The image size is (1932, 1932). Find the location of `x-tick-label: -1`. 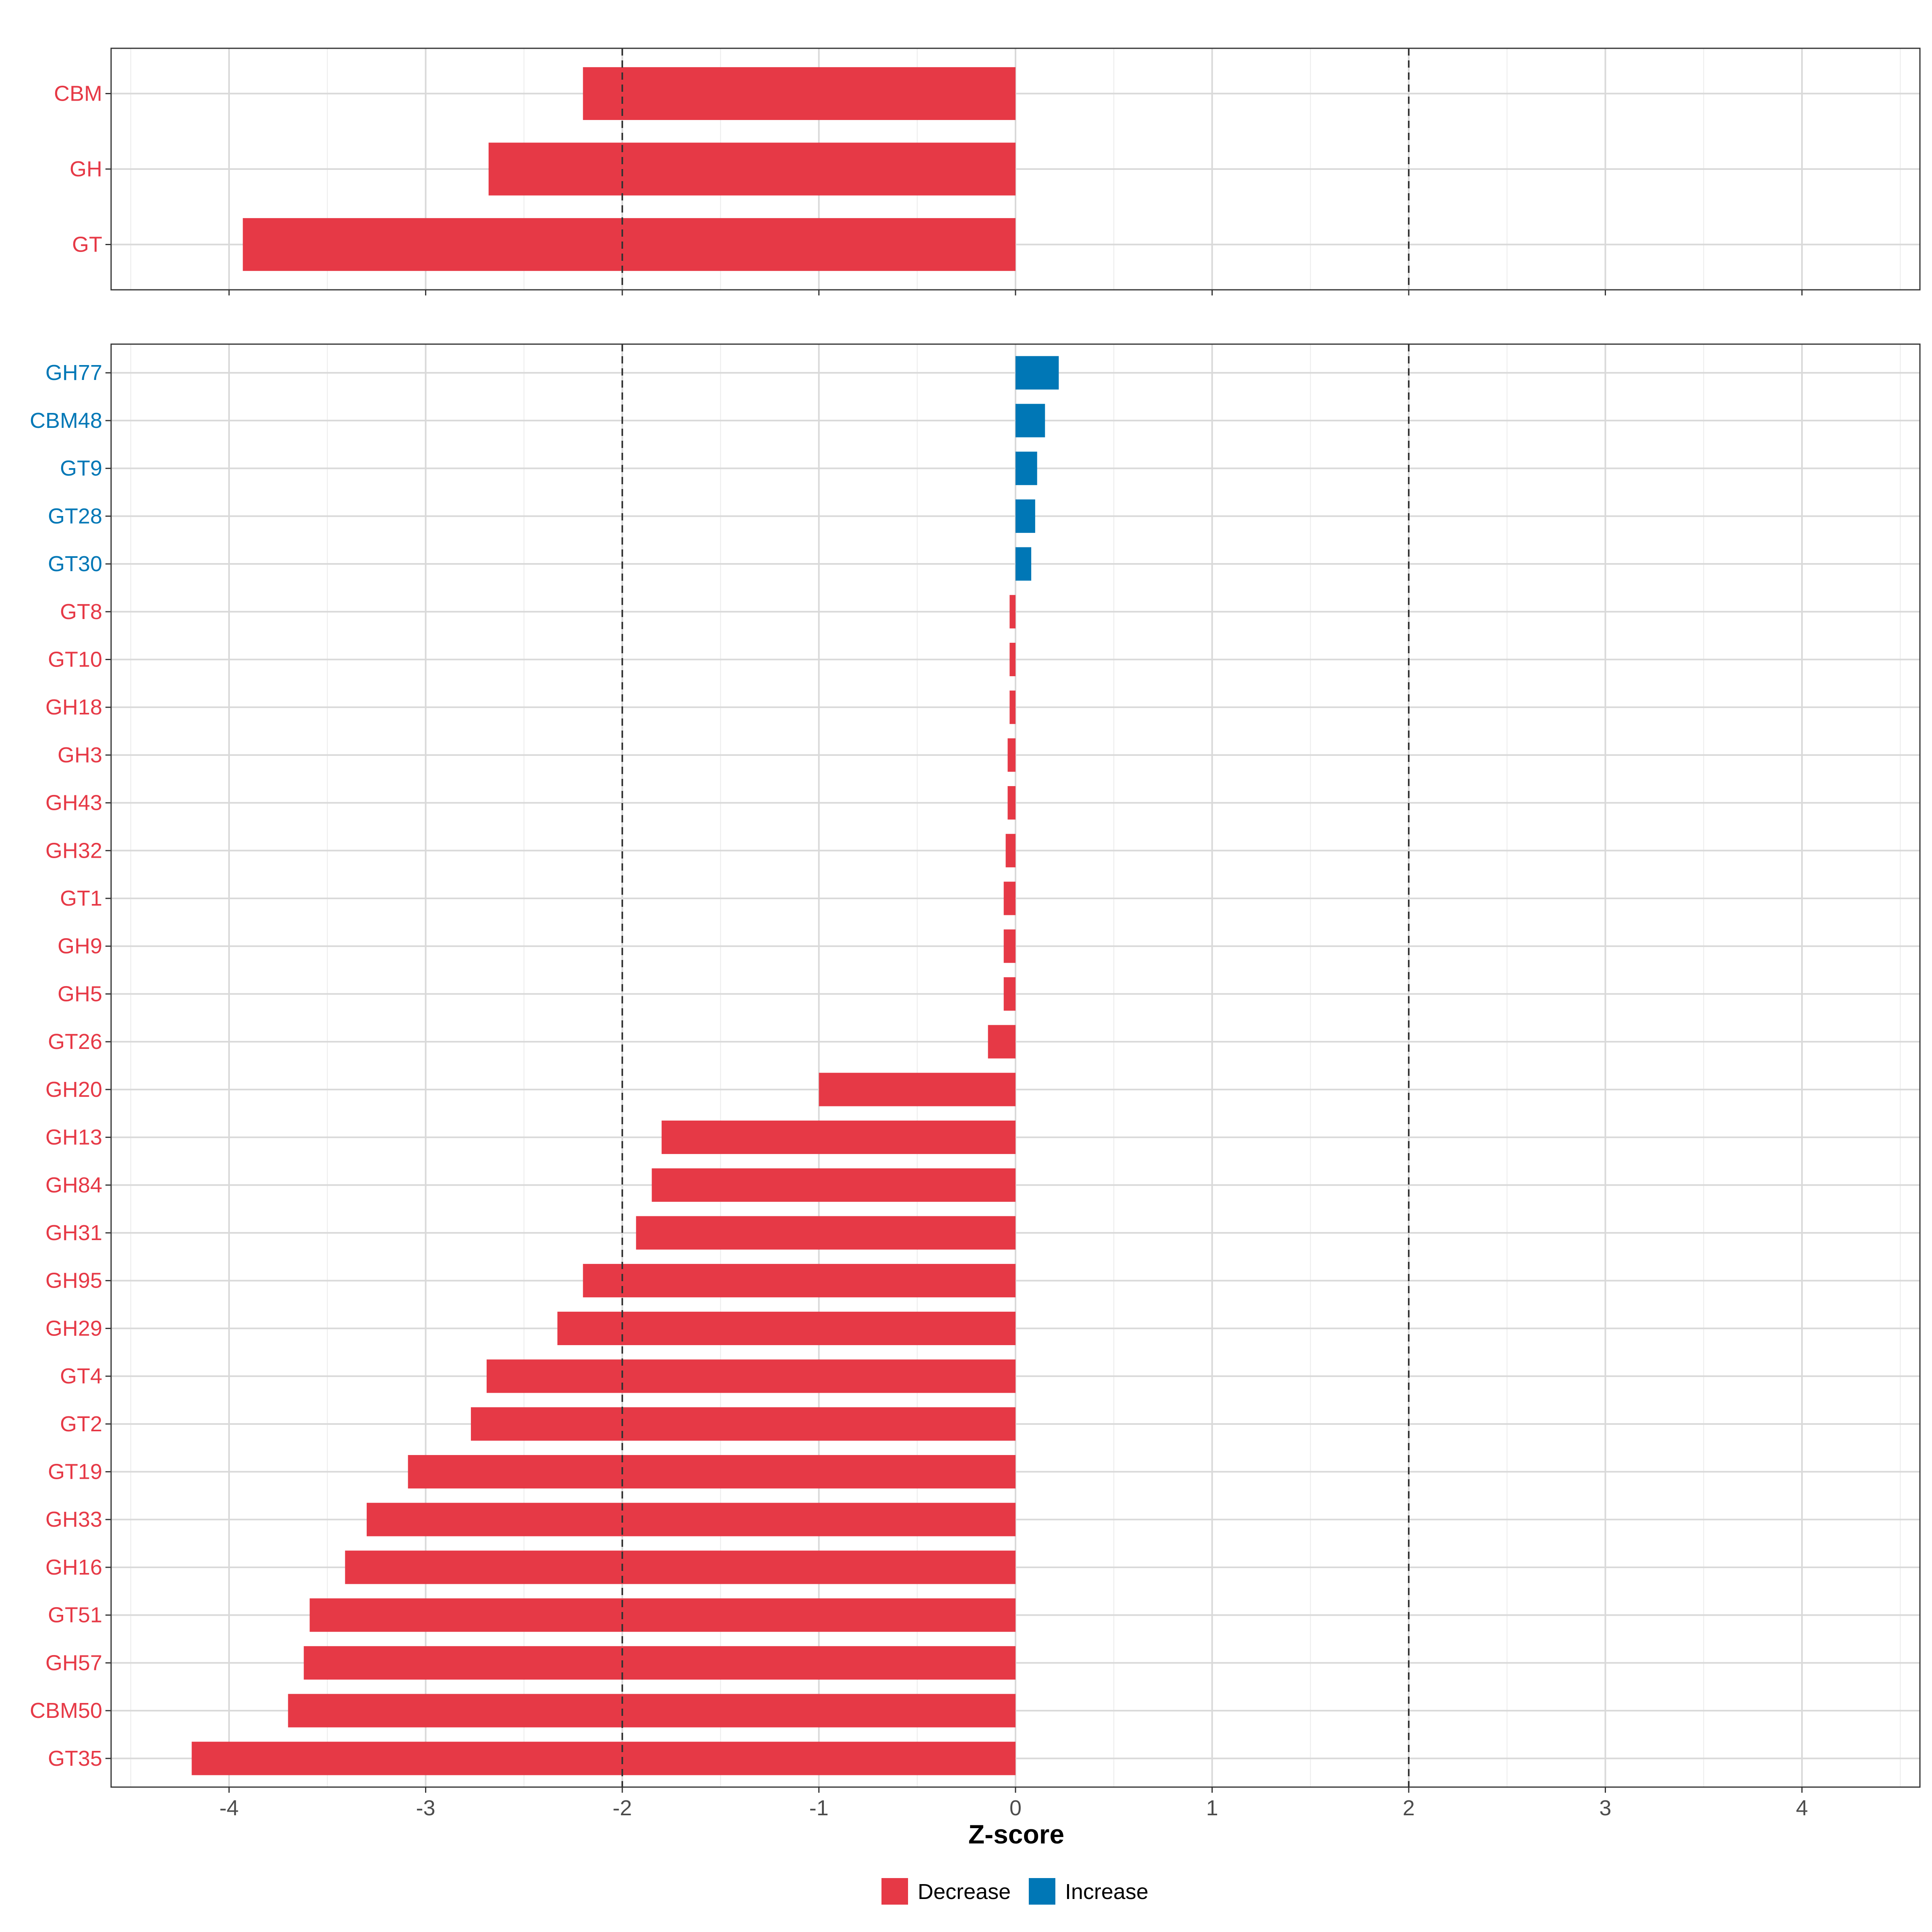

x-tick-label: -1 is located at coordinates (819, 1808).